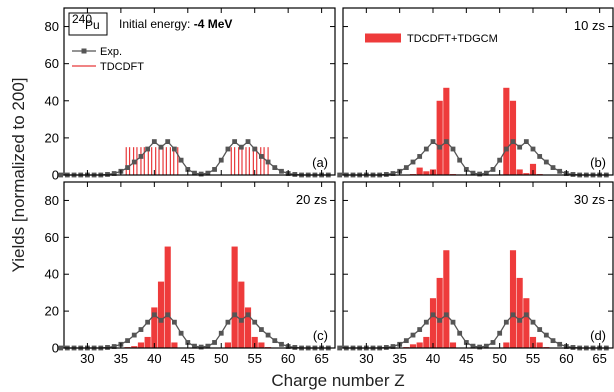  Describe the element at coordinates (52, 137) in the screenshot. I see `y-tick-label: 20` at that location.